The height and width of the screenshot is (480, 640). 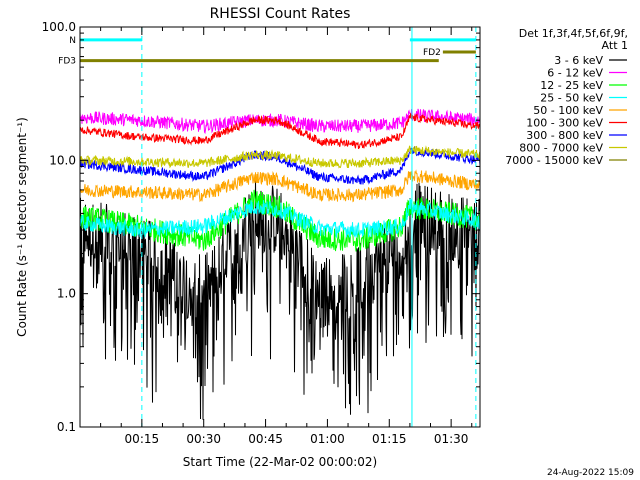 I want to click on y-tick-label: 10.0, so click(x=62, y=160).